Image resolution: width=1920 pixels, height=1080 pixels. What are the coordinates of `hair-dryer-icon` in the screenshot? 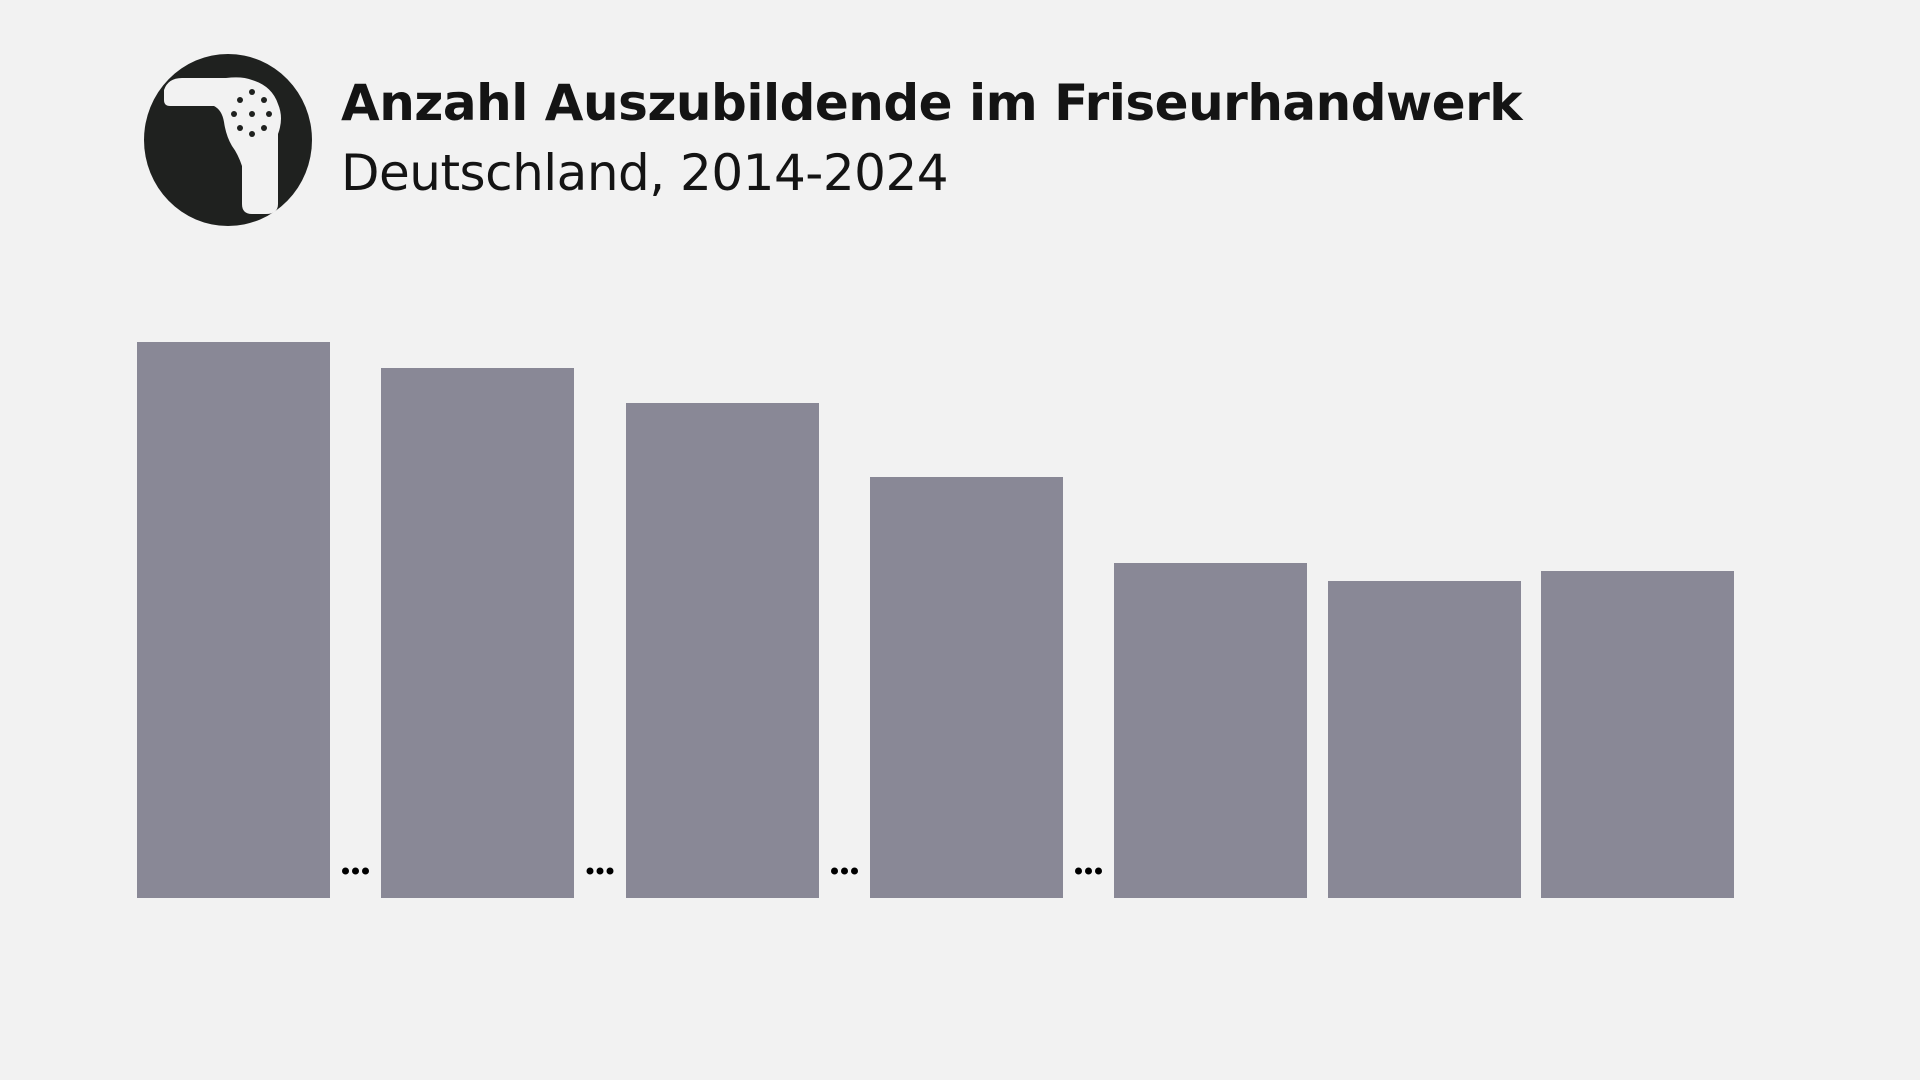 It's located at (228, 140).